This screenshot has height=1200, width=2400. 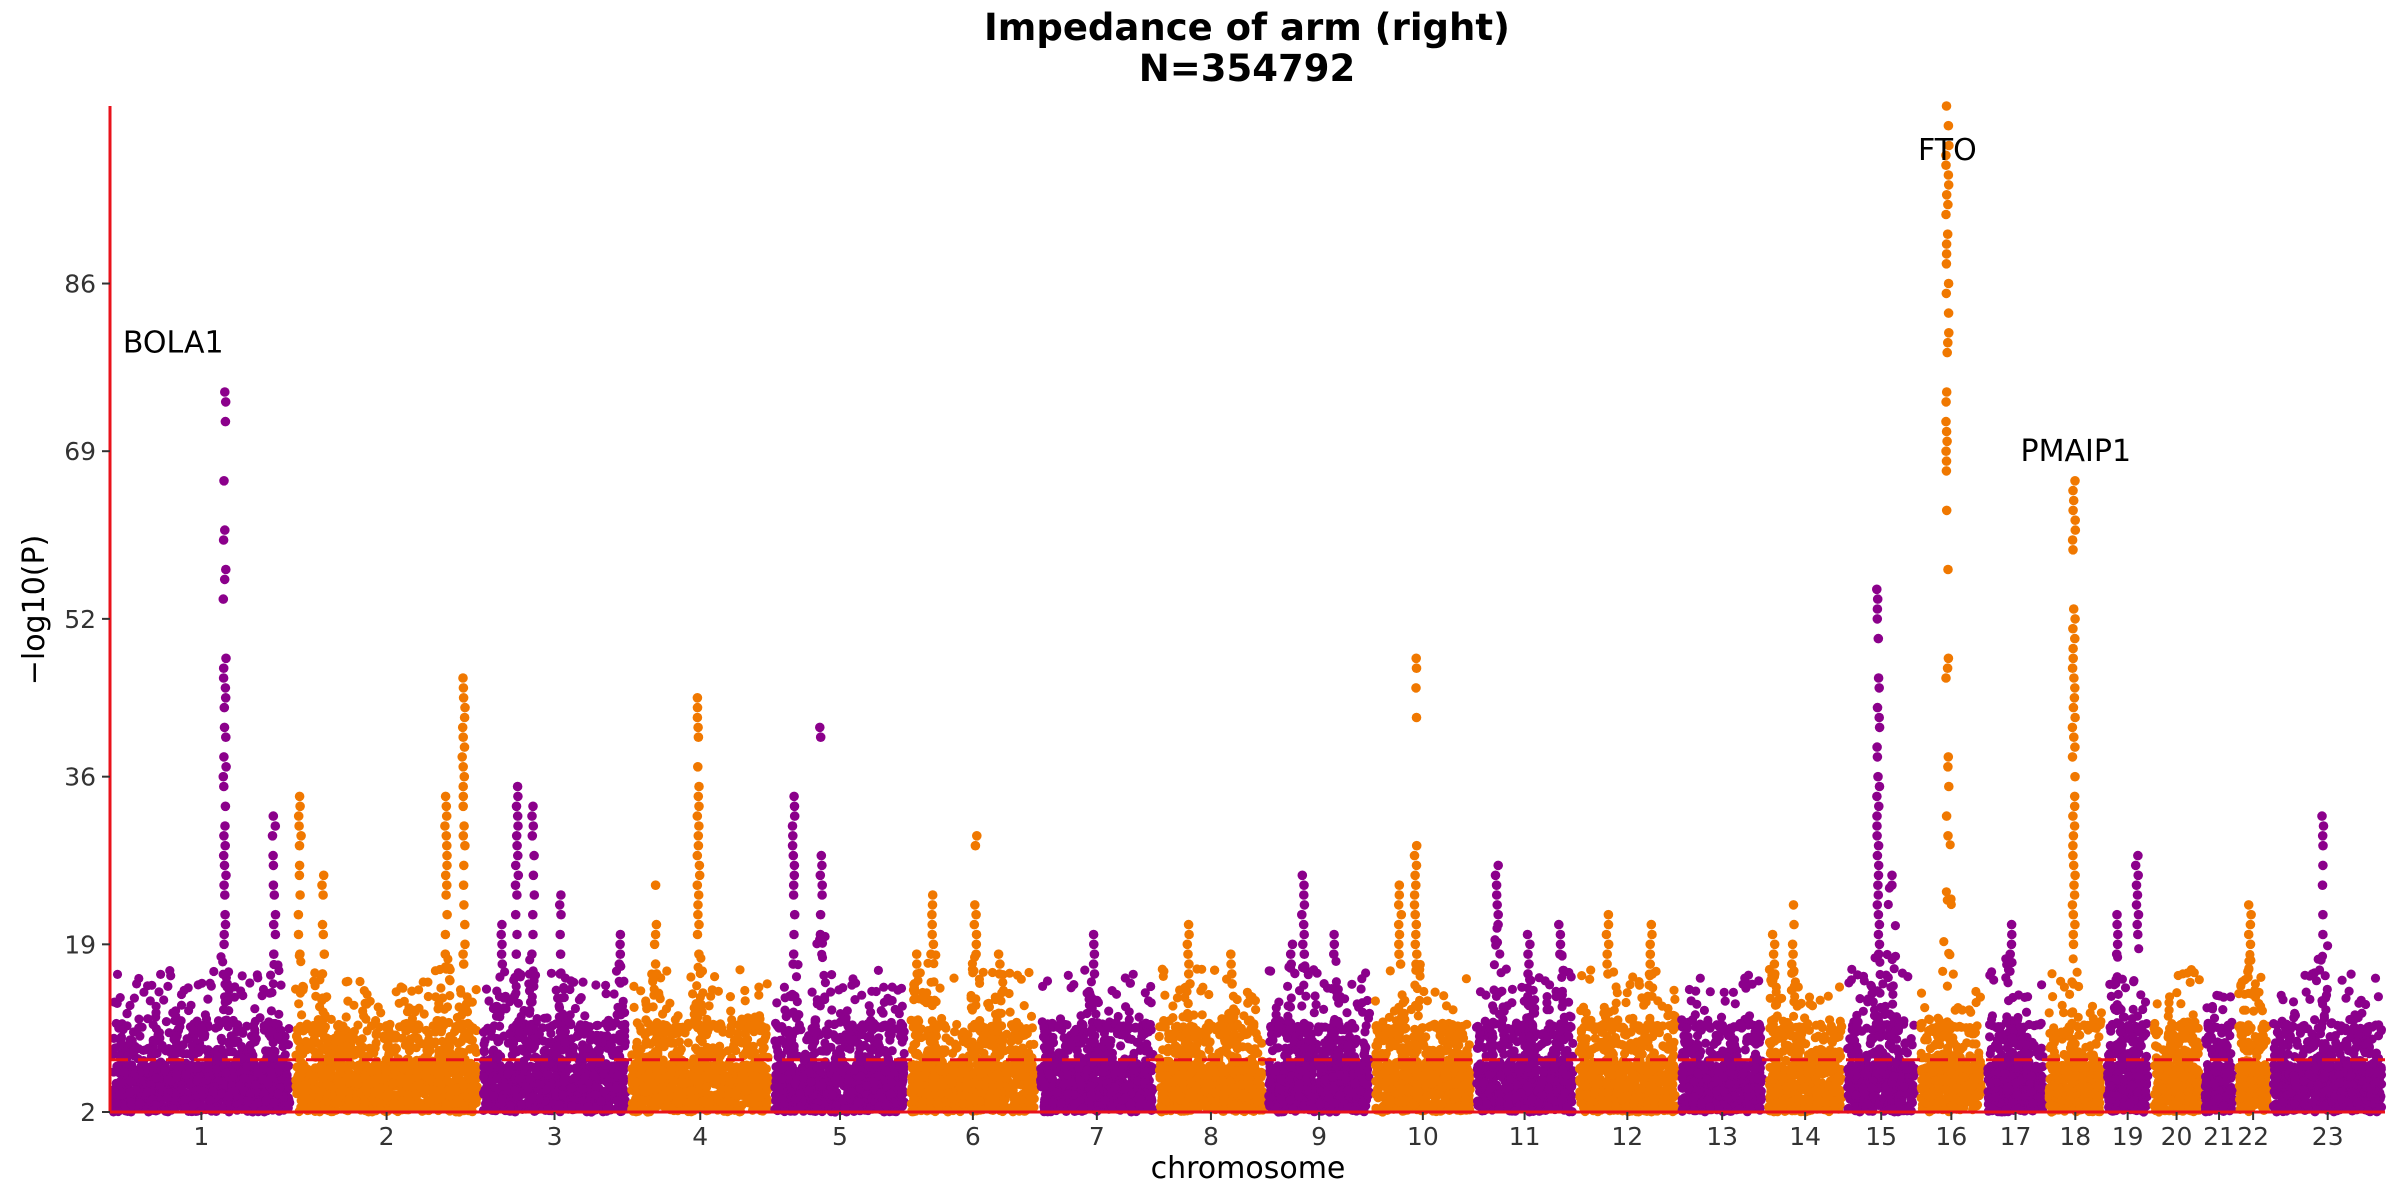 I want to click on chart-title: Impedance of arm (right), so click(x=1247, y=27).